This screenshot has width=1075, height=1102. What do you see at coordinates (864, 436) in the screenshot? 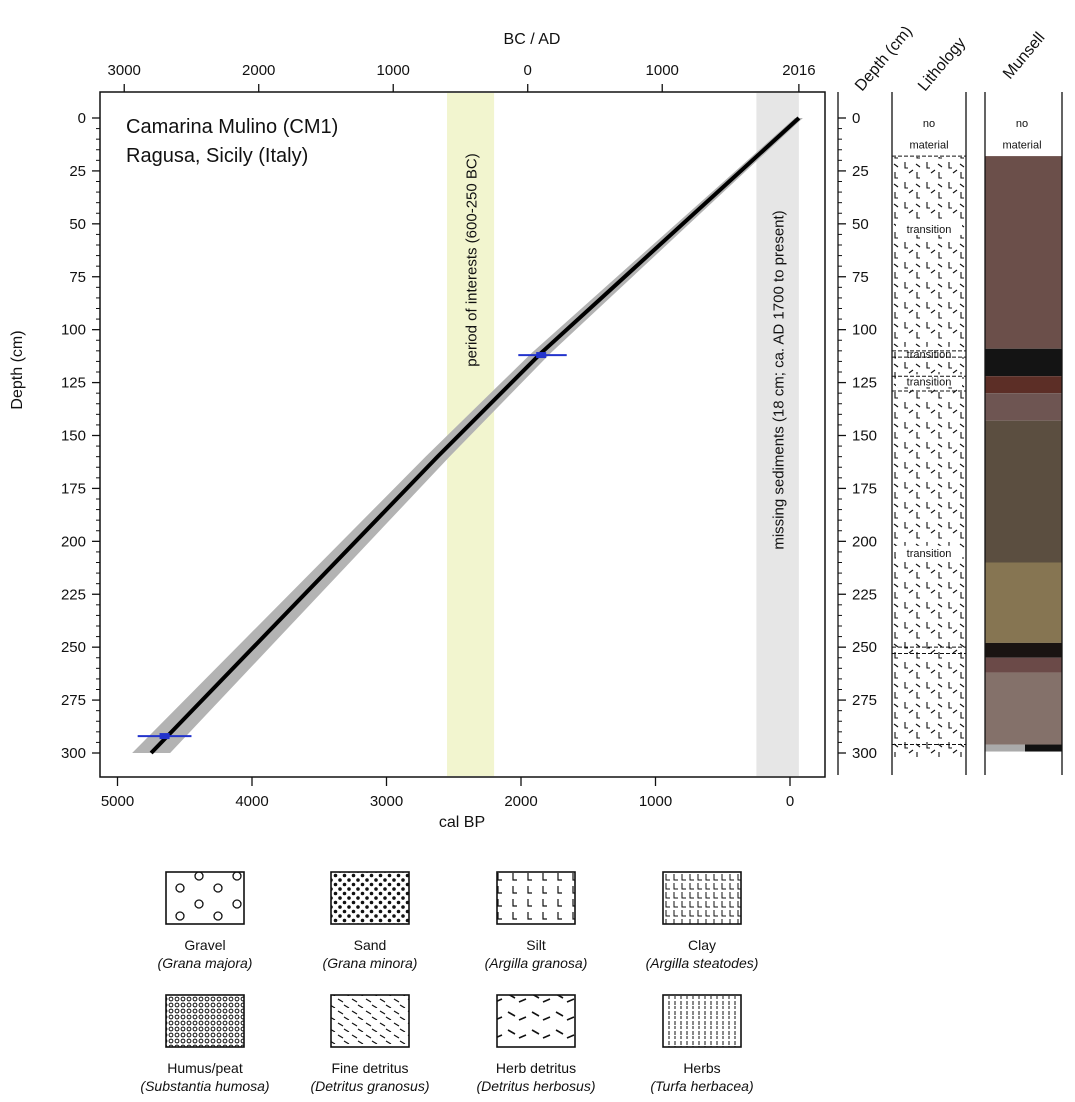
I see `depth-tick-label: 150` at bounding box center [864, 436].